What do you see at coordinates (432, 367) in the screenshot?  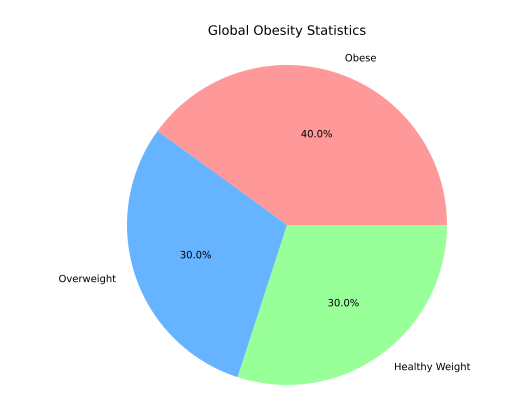 I see `slice-label: Healthy Weight` at bounding box center [432, 367].